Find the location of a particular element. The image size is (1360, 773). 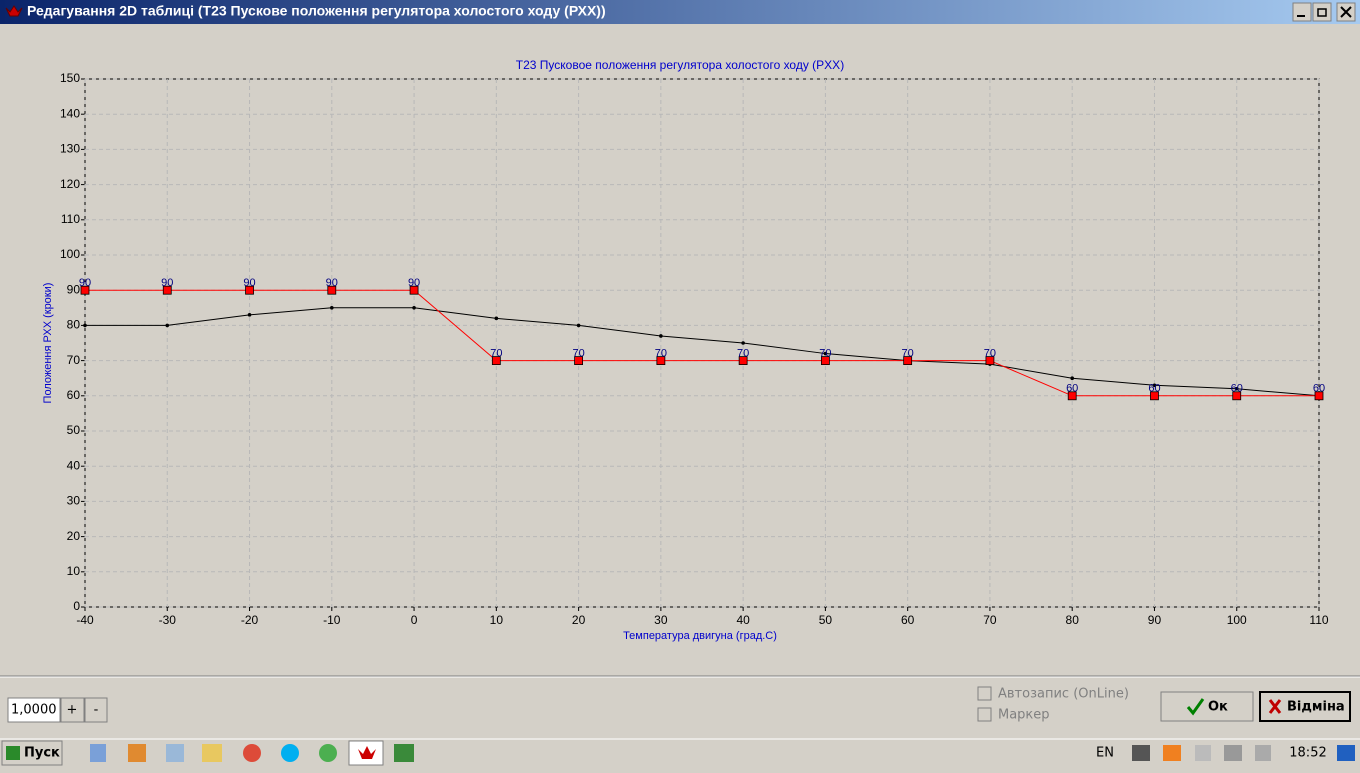

y-tick-label: 20 is located at coordinates (74, 536).